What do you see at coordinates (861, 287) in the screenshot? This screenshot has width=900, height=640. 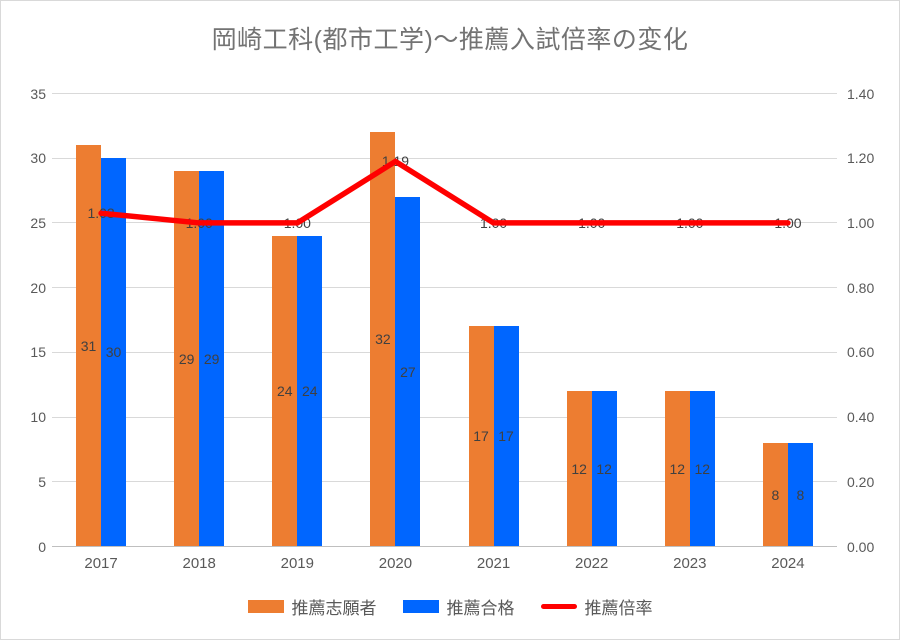 I see `right-axis-tick-label: 0.80` at bounding box center [861, 287].